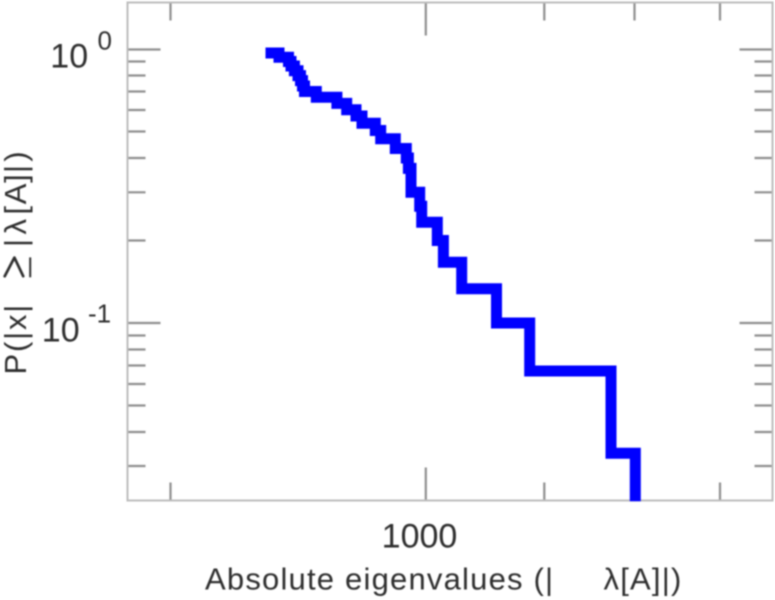 The width and height of the screenshot is (775, 600). What do you see at coordinates (16, 225) in the screenshot?
I see `svg-text: λ` at bounding box center [16, 225].